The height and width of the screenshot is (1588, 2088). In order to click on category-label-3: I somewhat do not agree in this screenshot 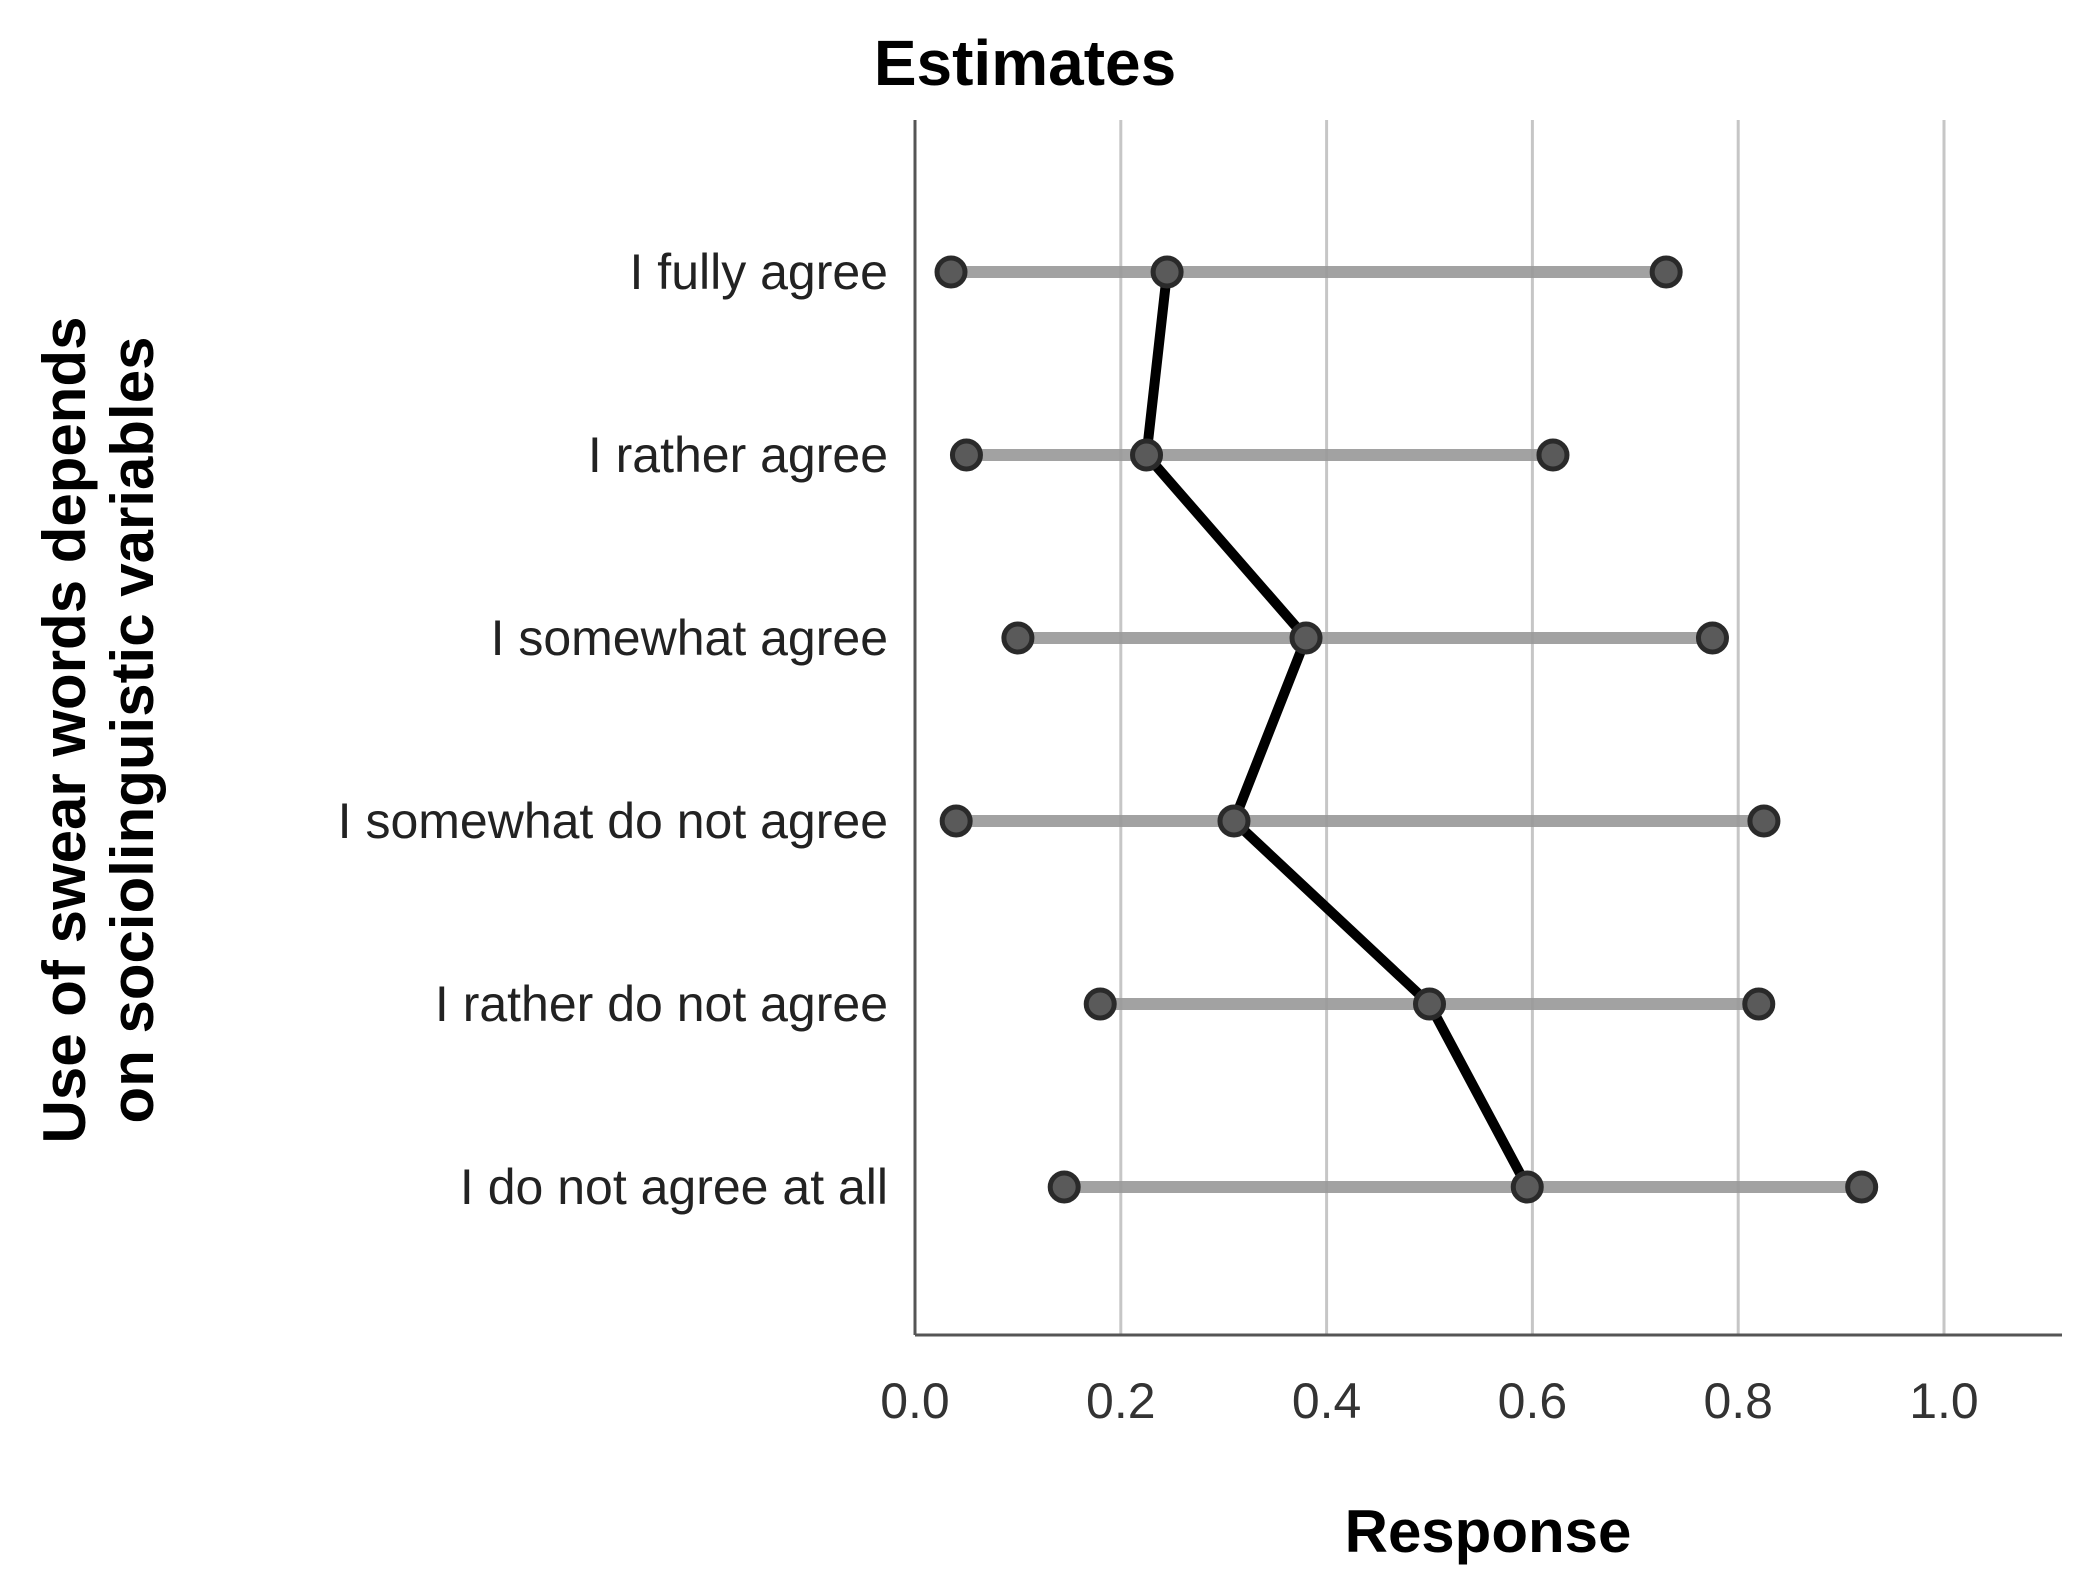, I will do `click(613, 821)`.